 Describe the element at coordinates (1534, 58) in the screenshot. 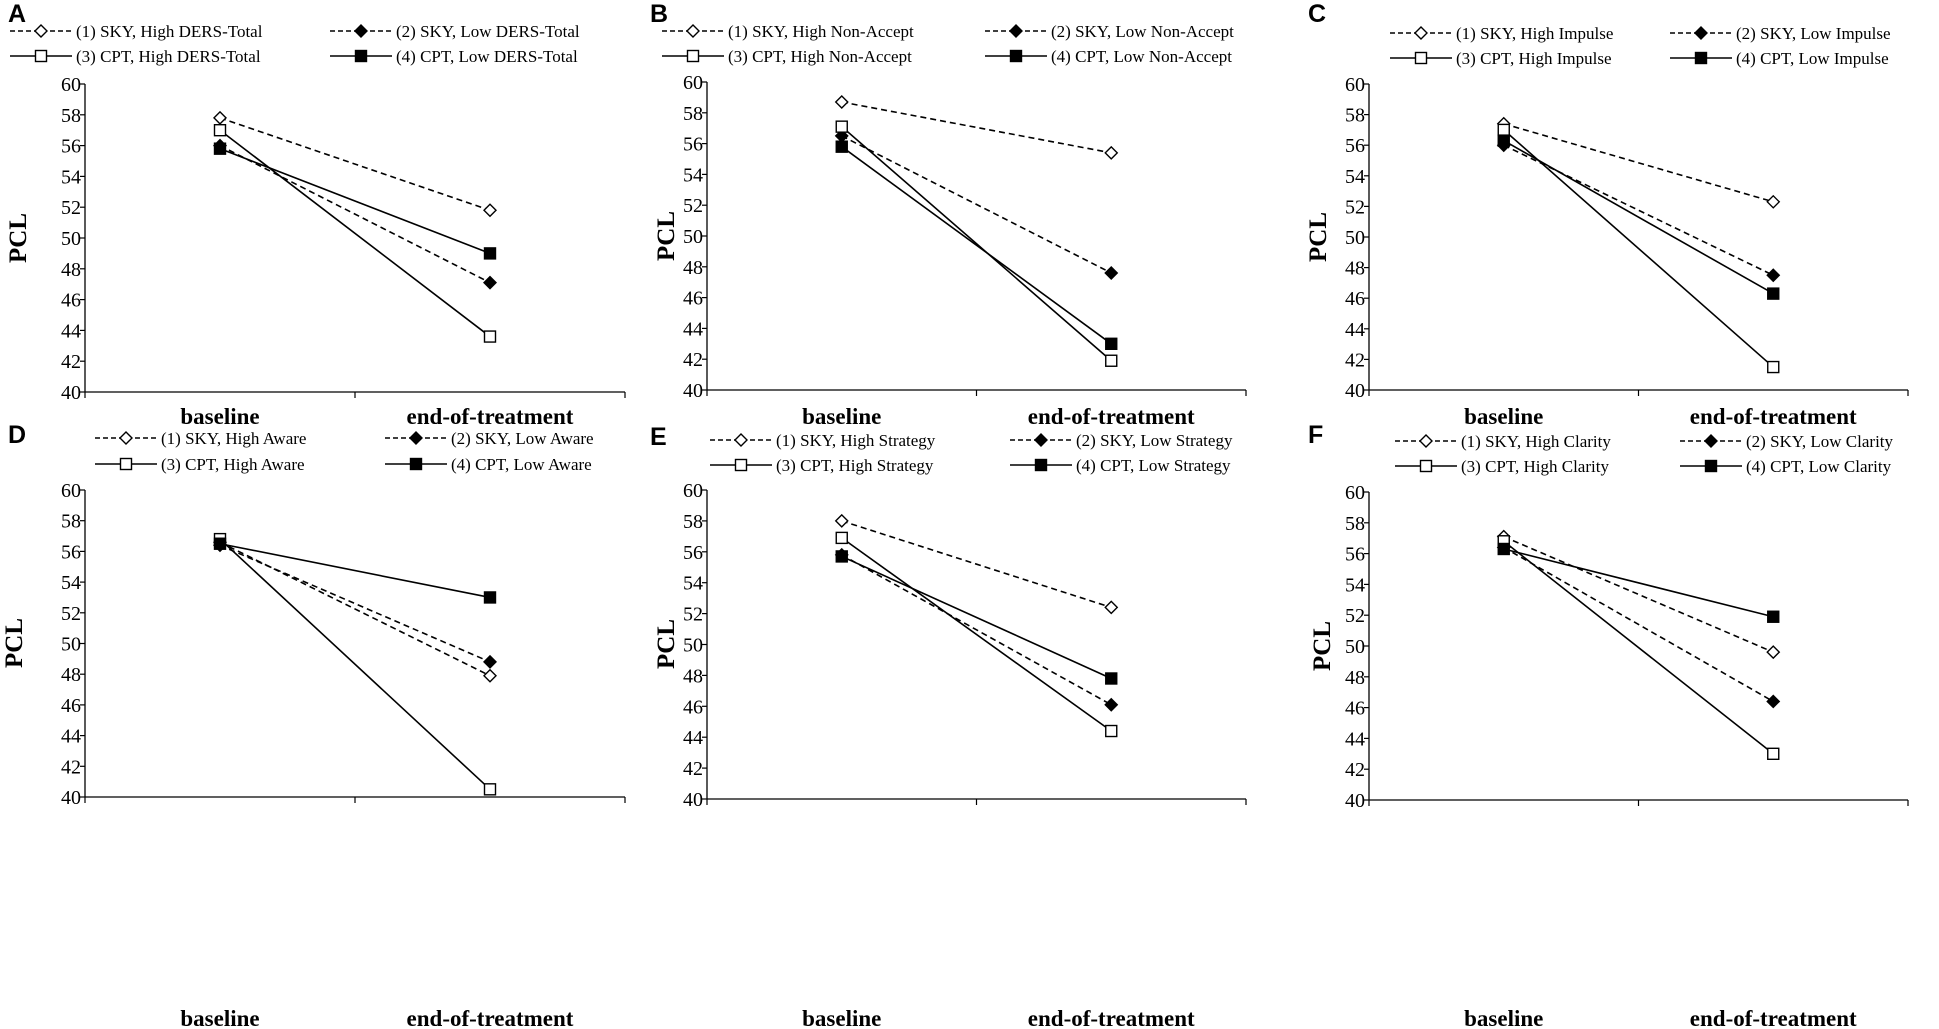

I see `legend-label: (3) CPT, High Impulse` at that location.